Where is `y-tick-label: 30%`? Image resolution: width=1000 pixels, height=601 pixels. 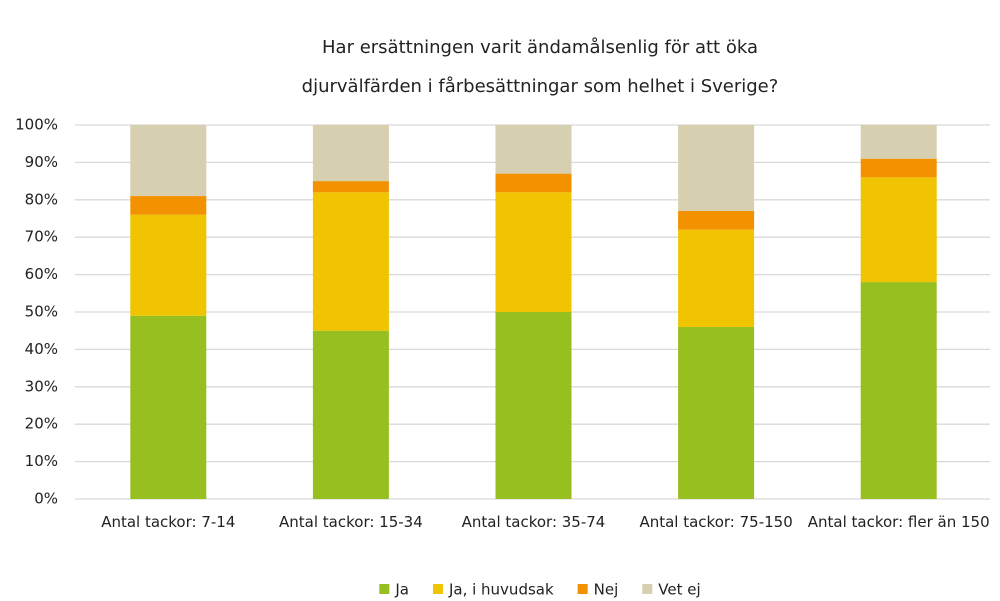
y-tick-label: 30% is located at coordinates (41, 386).